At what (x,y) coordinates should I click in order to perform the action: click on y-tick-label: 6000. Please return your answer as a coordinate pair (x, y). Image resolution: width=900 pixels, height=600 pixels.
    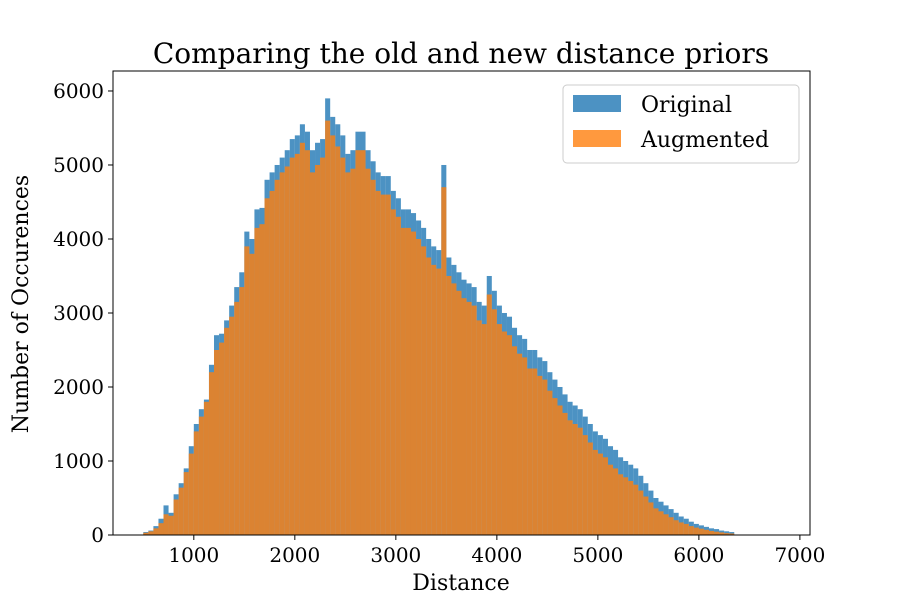
    Looking at the image, I should click on (78, 91).